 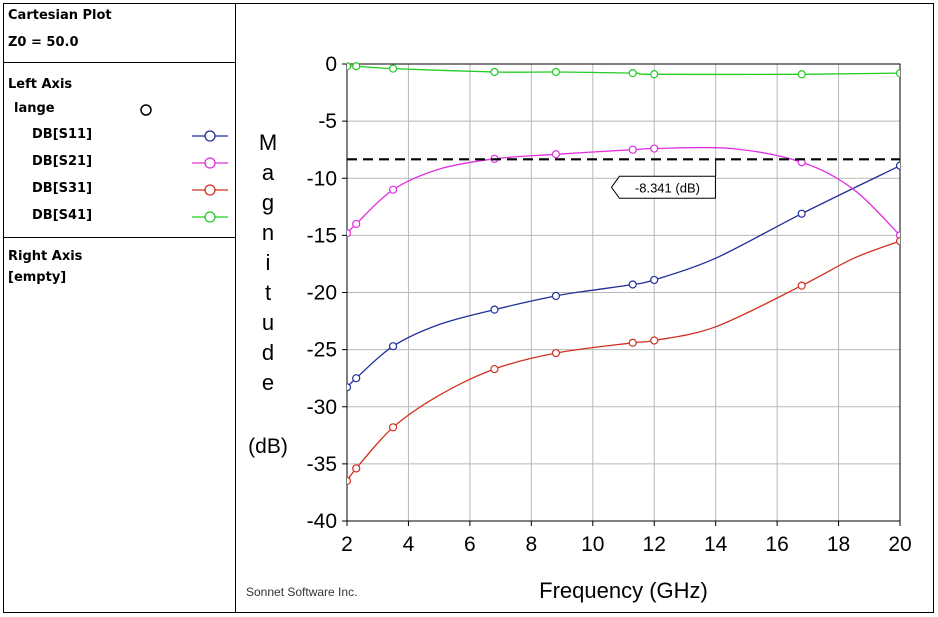 I want to click on plot-header-section: Cartesian Plot Z0 = 50.0, so click(x=119, y=33).